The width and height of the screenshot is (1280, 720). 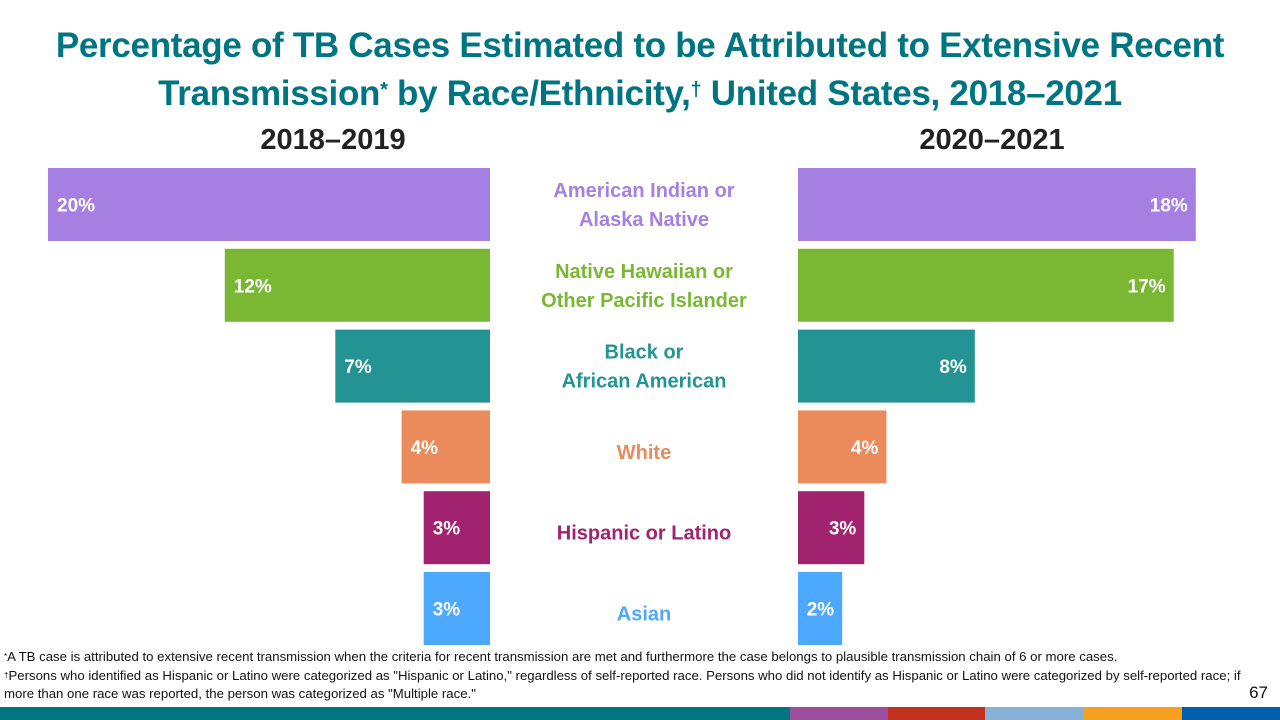 What do you see at coordinates (1169, 206) in the screenshot?
I see `data-label-2020-2021-american-indian-or-alaska-native: 18%` at bounding box center [1169, 206].